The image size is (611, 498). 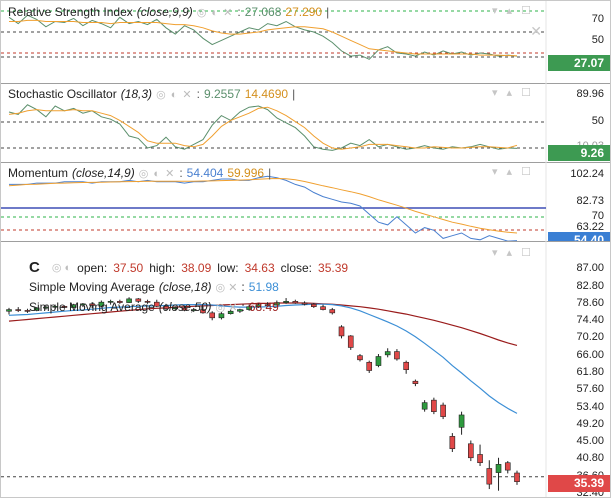 What do you see at coordinates (228, 267) in the screenshot?
I see `low-label: low:` at bounding box center [228, 267].